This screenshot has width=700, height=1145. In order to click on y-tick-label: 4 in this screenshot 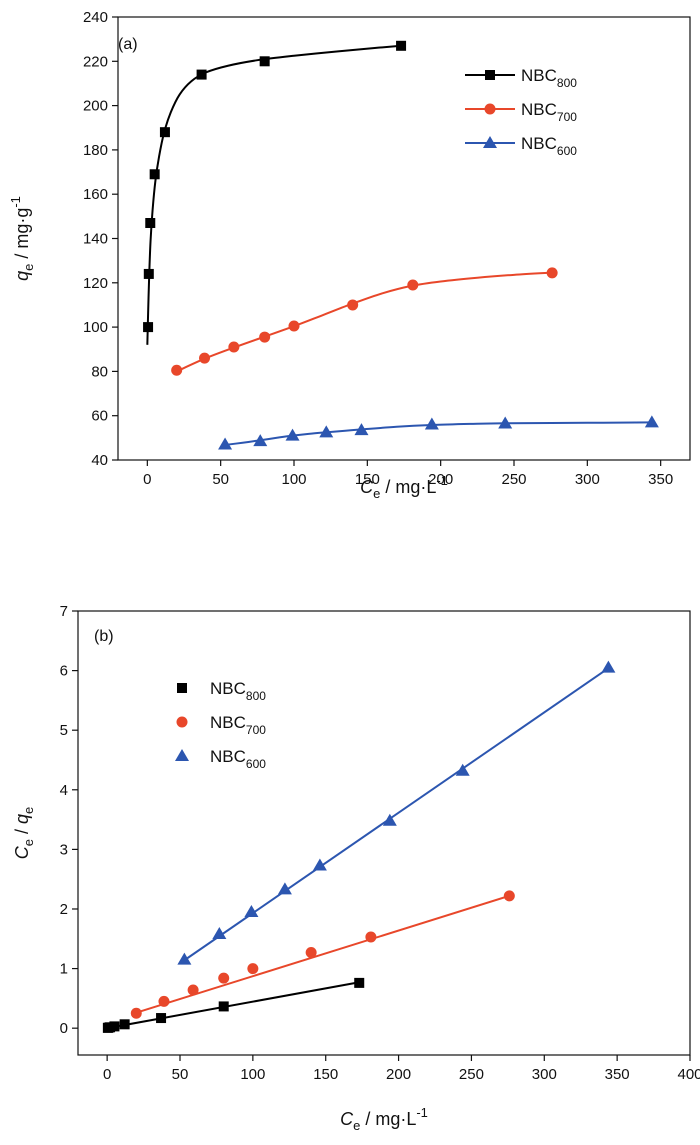, I will do `click(64, 790)`.